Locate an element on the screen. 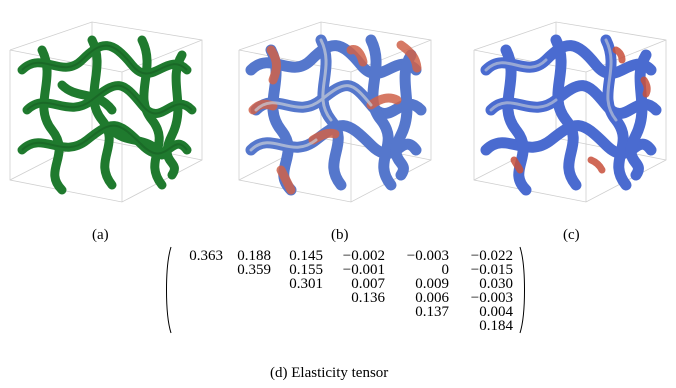  left-parenthesis is located at coordinates (168, 290).